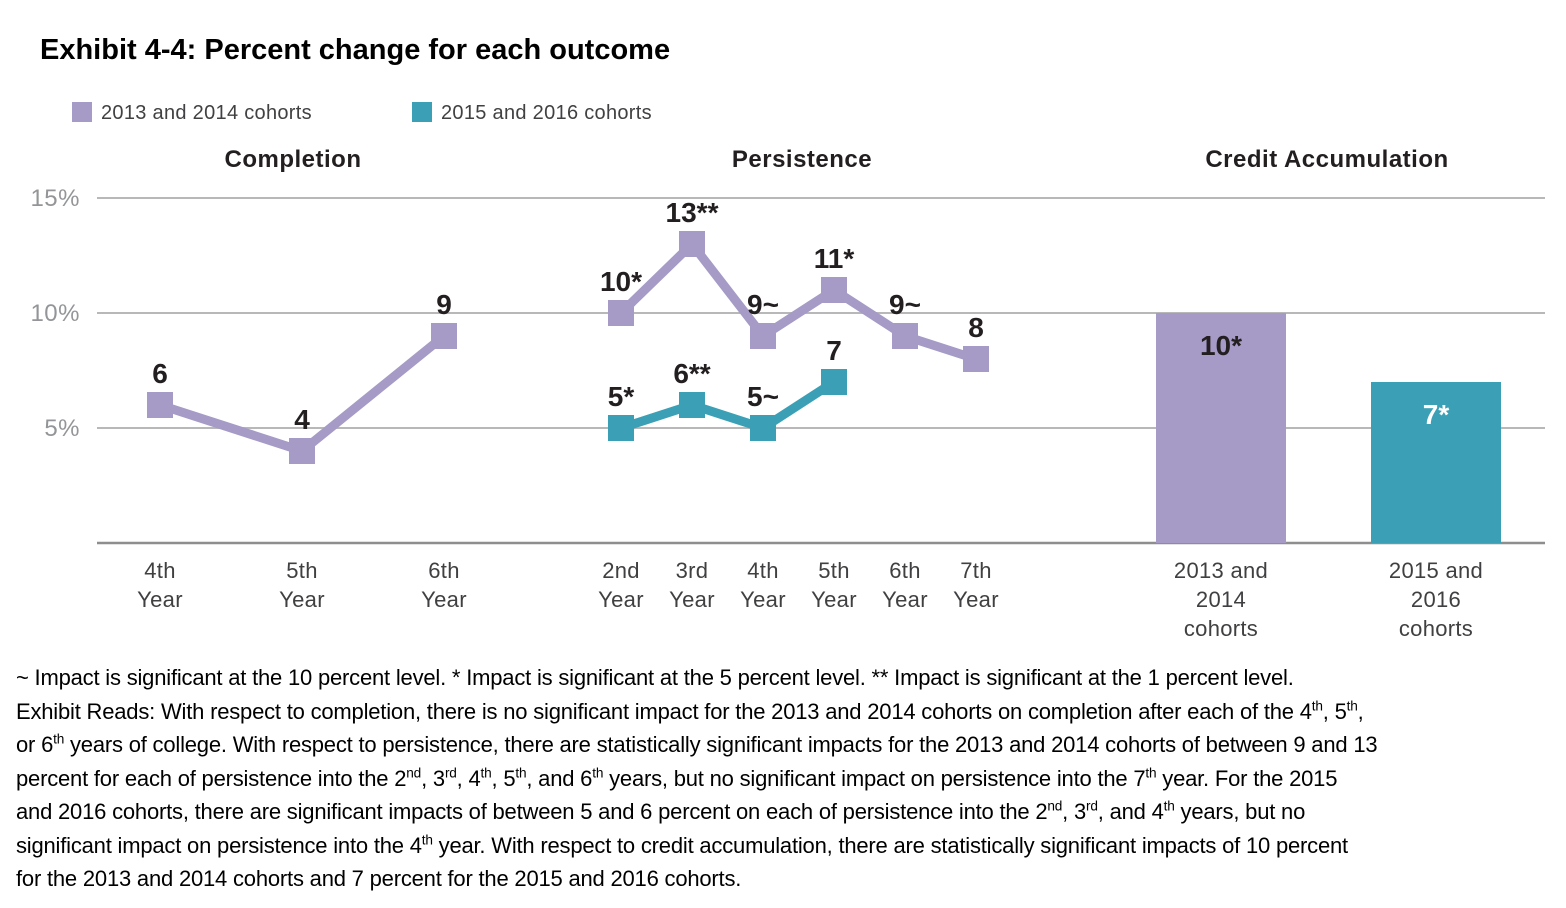 Image resolution: width=1566 pixels, height=908 pixels. What do you see at coordinates (692, 585) in the screenshot?
I see `x-axis-label: 3rd Year` at bounding box center [692, 585].